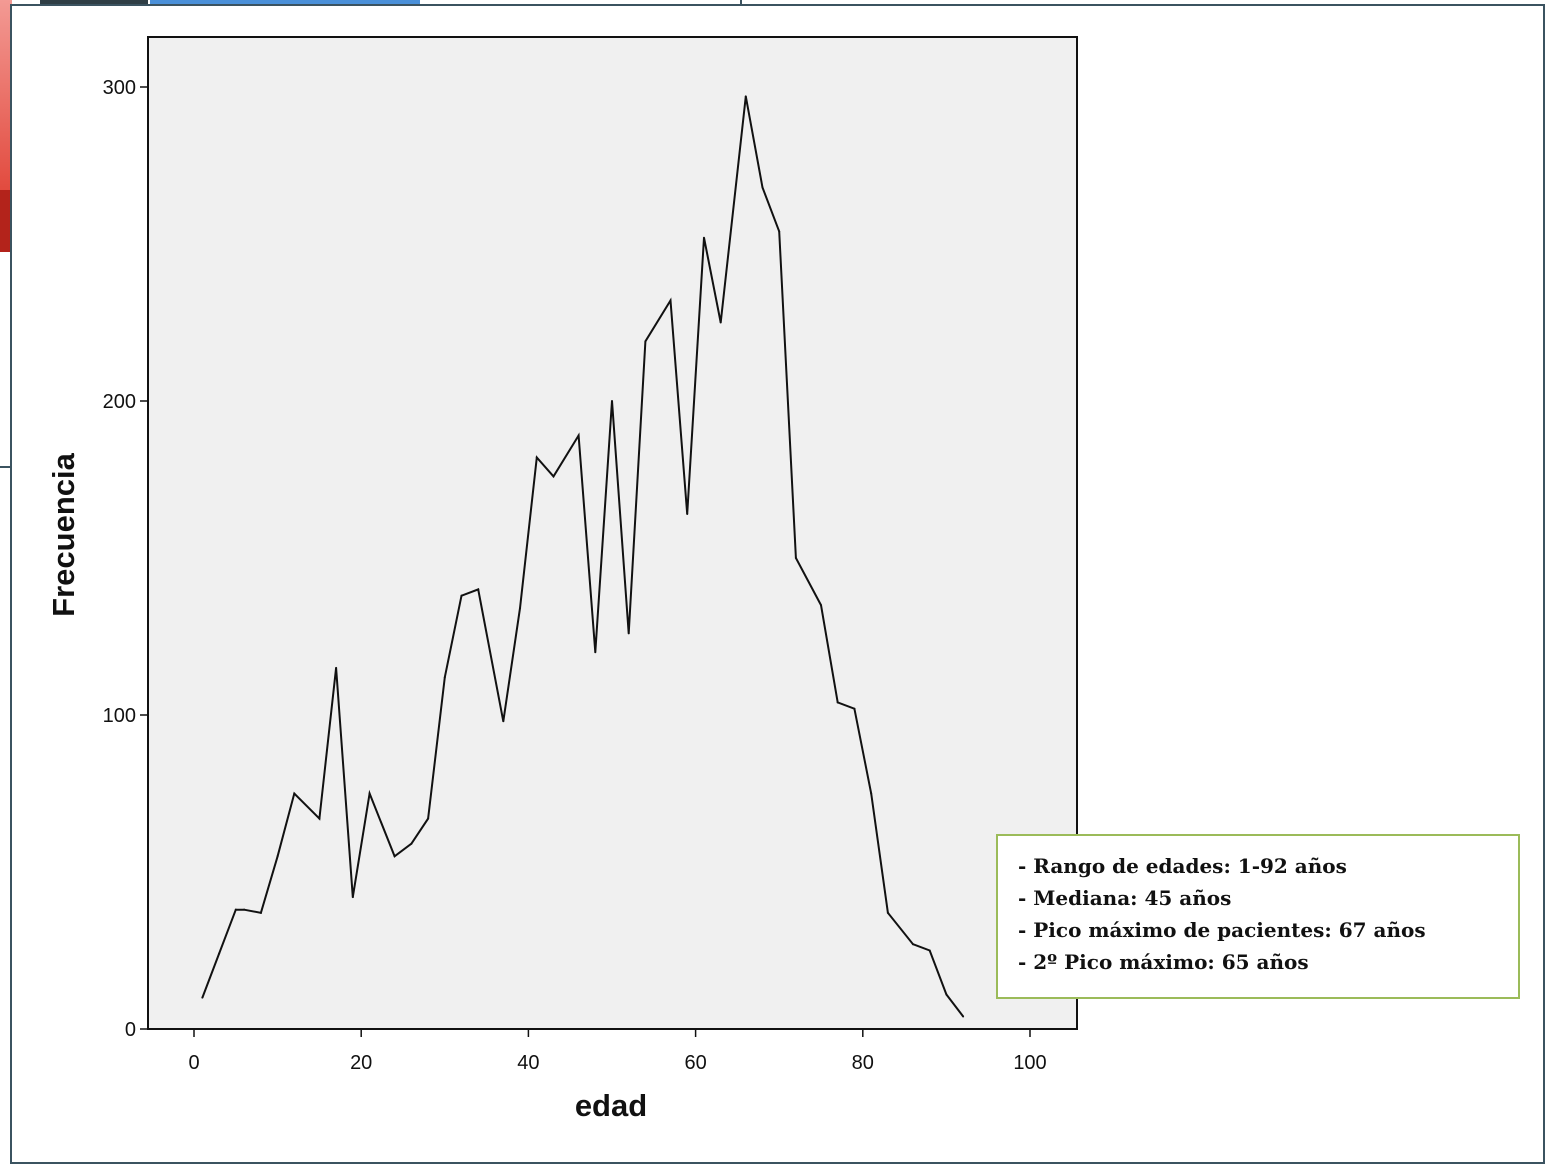  What do you see at coordinates (1182, 866) in the screenshot?
I see `stat-age-range: - Rango de edades: 1-92 años` at bounding box center [1182, 866].